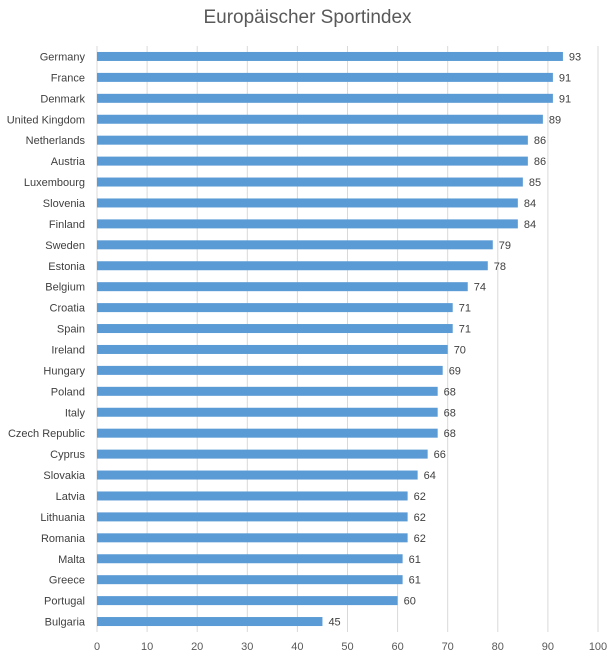  What do you see at coordinates (548, 647) in the screenshot?
I see `x-tick-label: 90` at bounding box center [548, 647].